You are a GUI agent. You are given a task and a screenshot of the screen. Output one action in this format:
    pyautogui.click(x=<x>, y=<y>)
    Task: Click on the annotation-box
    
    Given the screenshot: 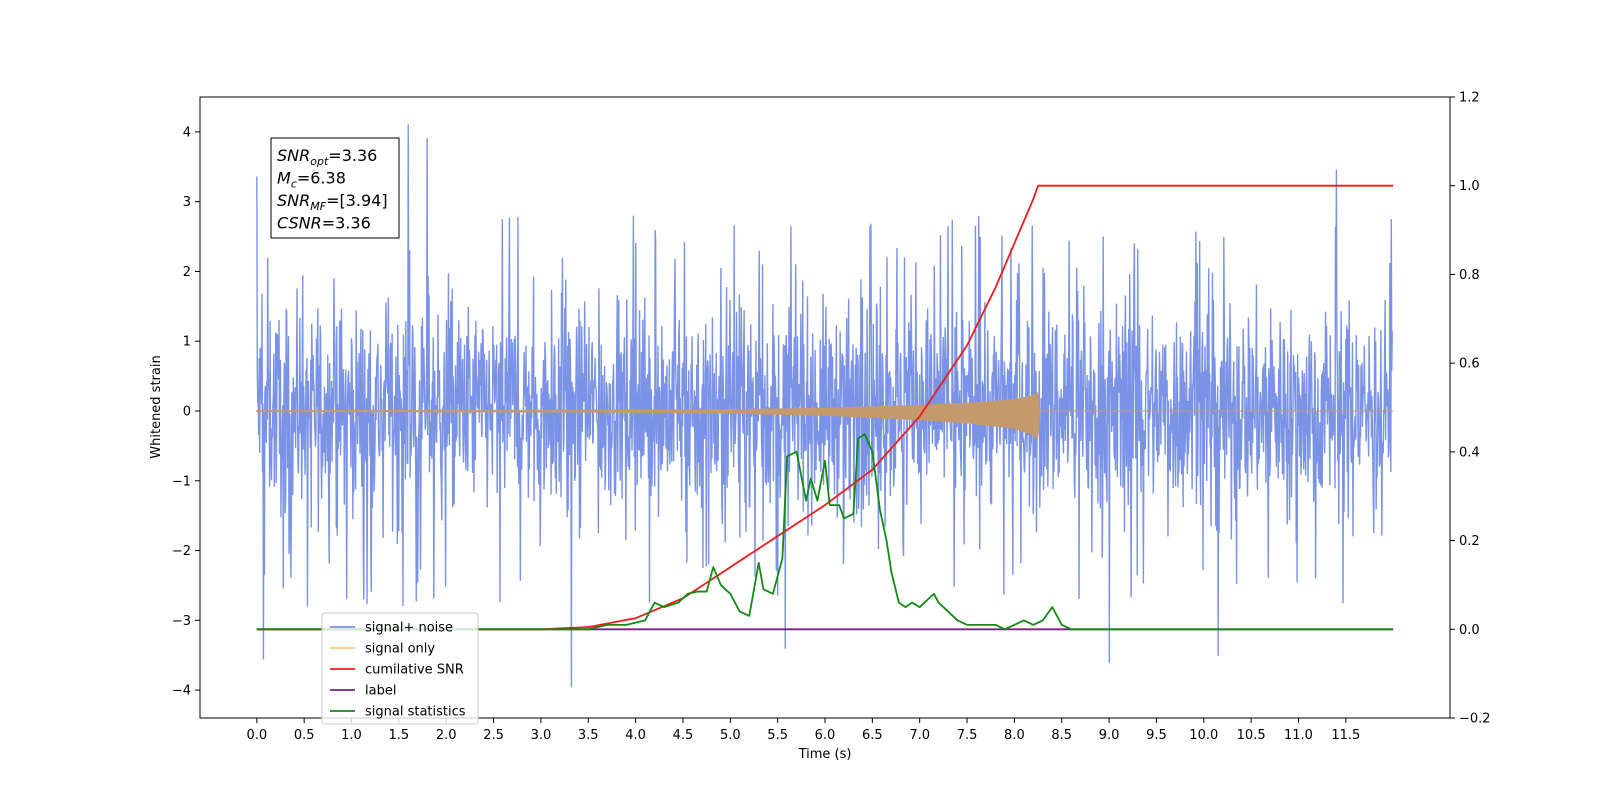 What is the action you would take?
    pyautogui.click(x=335, y=188)
    